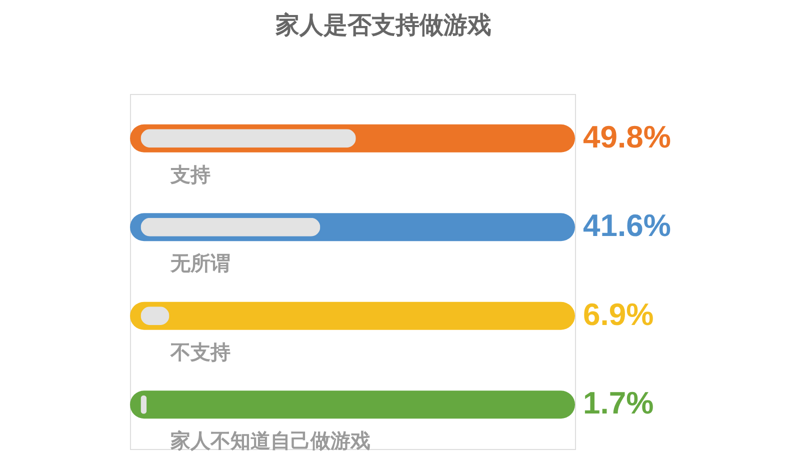 The image size is (800, 461). I want to click on y-tick-label: 家人不知道自己做游戏, so click(270, 441).